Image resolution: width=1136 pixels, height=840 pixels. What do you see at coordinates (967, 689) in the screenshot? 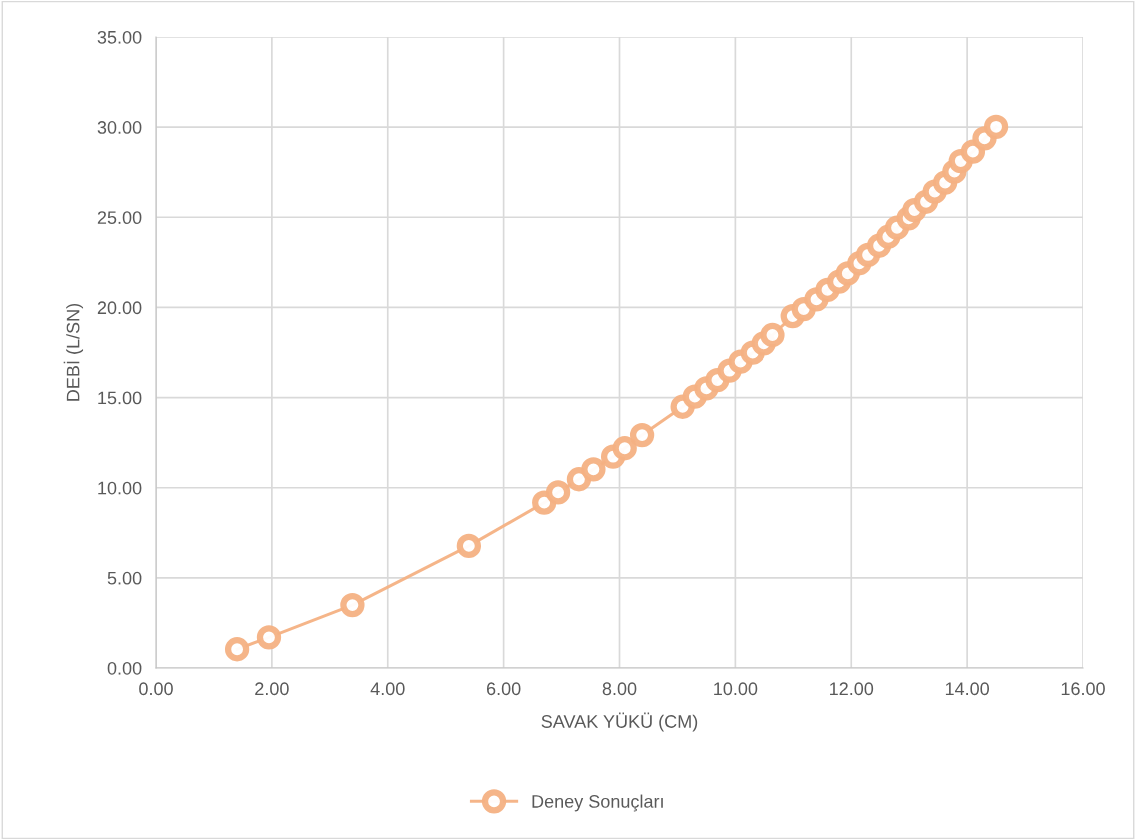
I see `x-tick-label: 14.00` at bounding box center [967, 689].